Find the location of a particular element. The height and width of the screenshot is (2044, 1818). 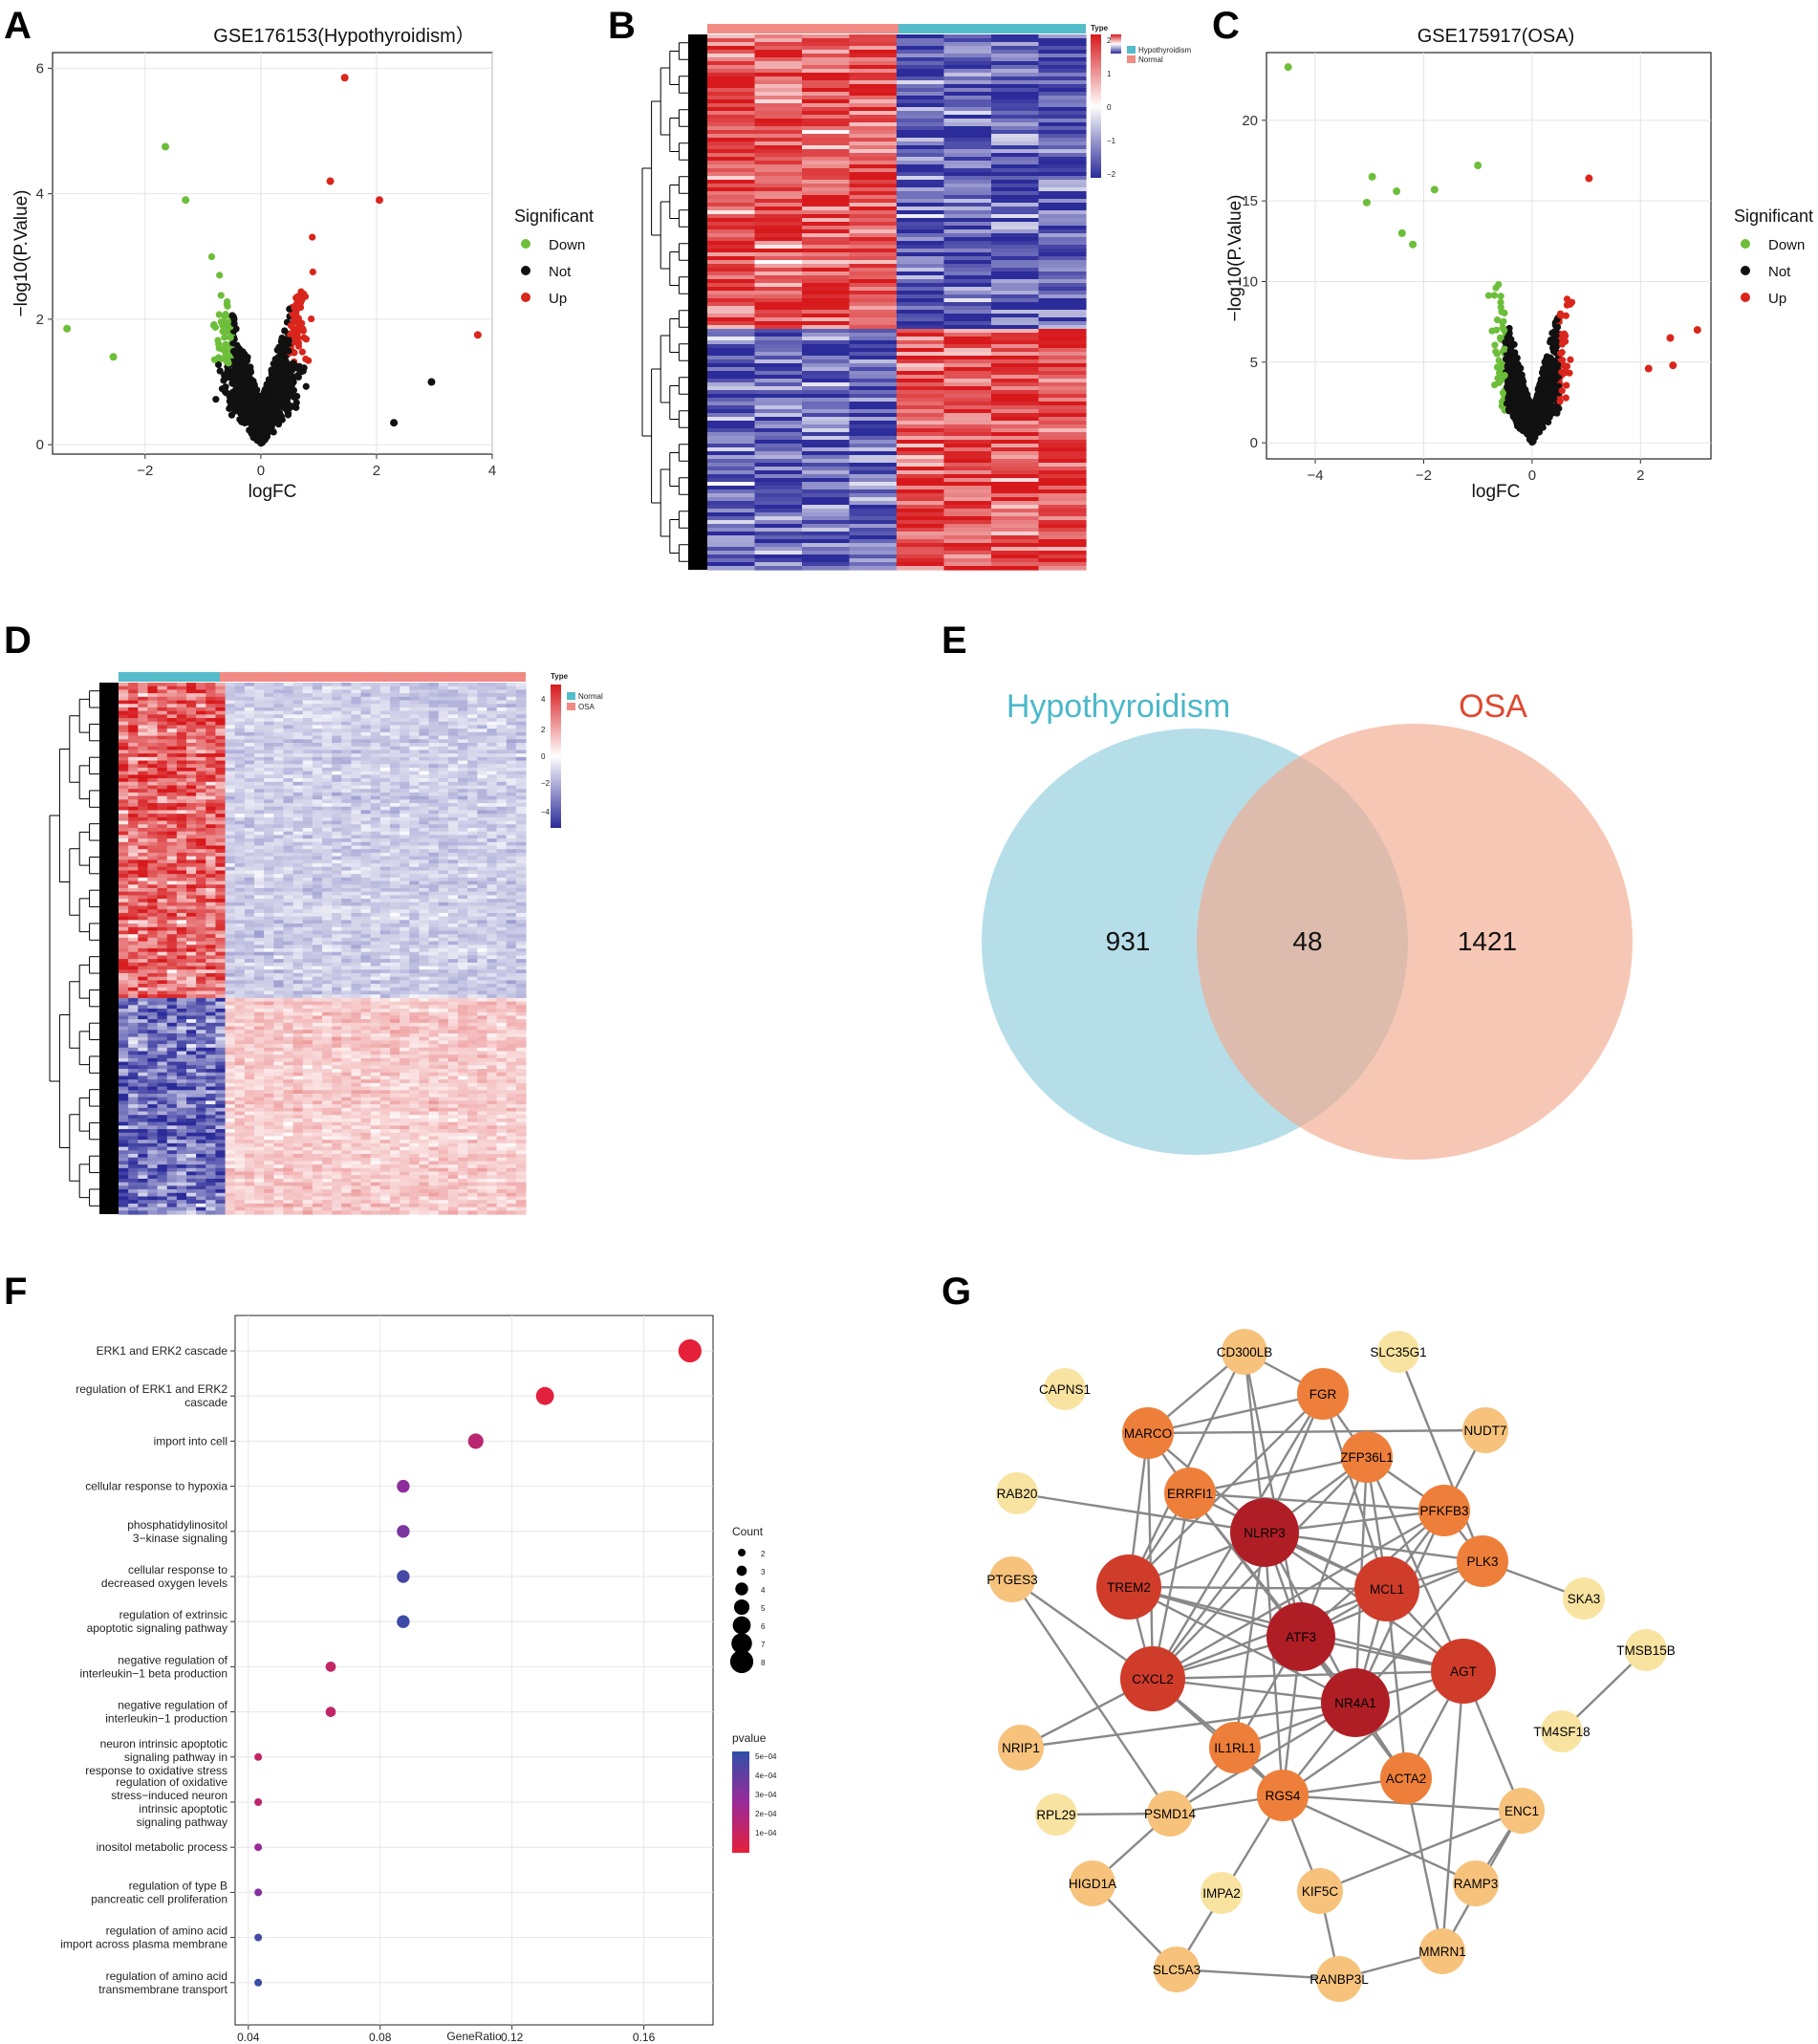

volcano-point-down is located at coordinates (1372, 176).